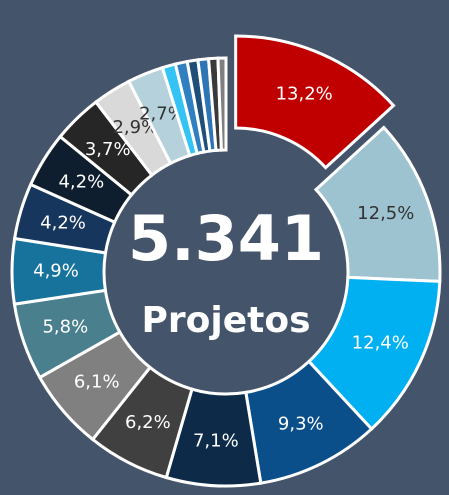 The image size is (449, 495). Describe the element at coordinates (301, 424) in the screenshot. I see `slice-label: 9,3%` at that location.